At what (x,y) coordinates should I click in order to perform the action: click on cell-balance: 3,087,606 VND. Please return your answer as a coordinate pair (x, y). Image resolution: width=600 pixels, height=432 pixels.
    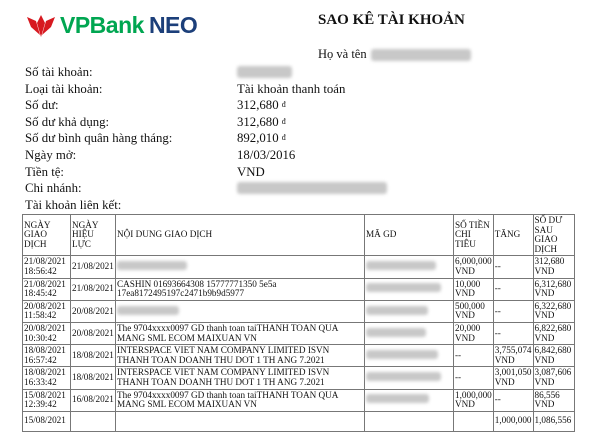
    Looking at the image, I should click on (553, 378).